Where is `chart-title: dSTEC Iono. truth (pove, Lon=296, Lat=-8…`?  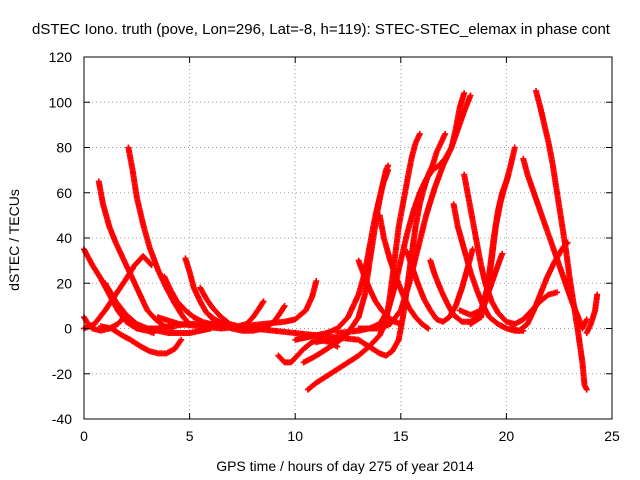
chart-title: dSTEC Iono. truth (pove, Lon=296, Lat=-8… is located at coordinates (321, 29).